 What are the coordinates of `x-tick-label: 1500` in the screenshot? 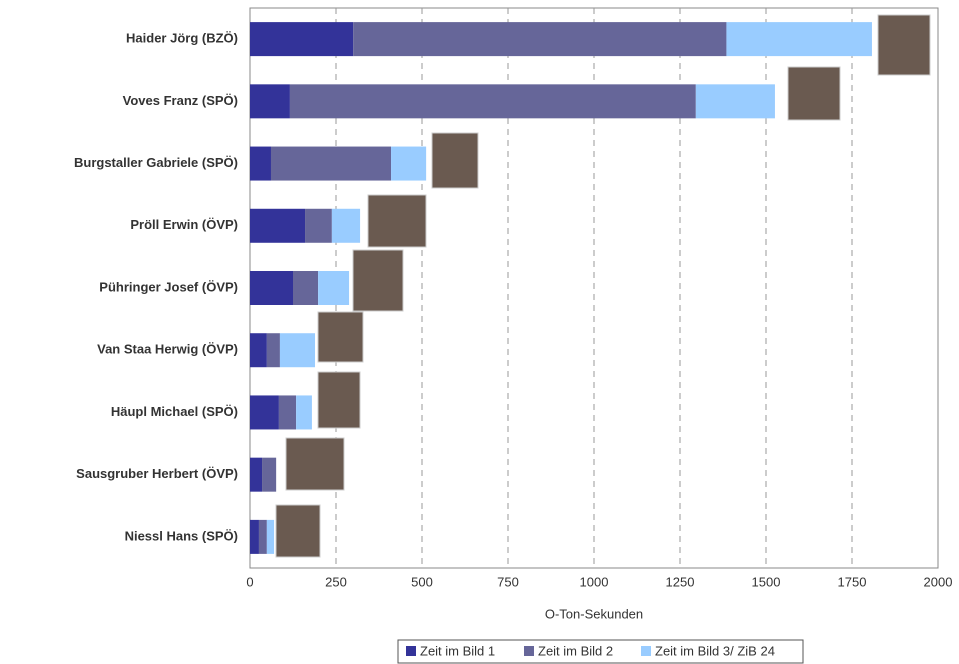 It's located at (766, 581).